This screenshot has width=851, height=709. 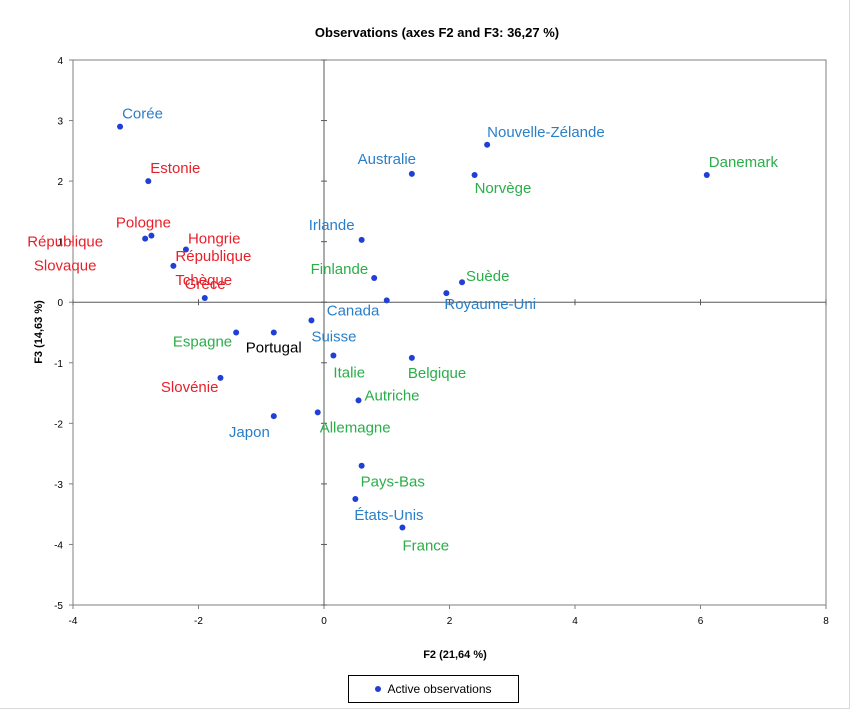 What do you see at coordinates (190, 387) in the screenshot?
I see `point-label: Slovénie` at bounding box center [190, 387].